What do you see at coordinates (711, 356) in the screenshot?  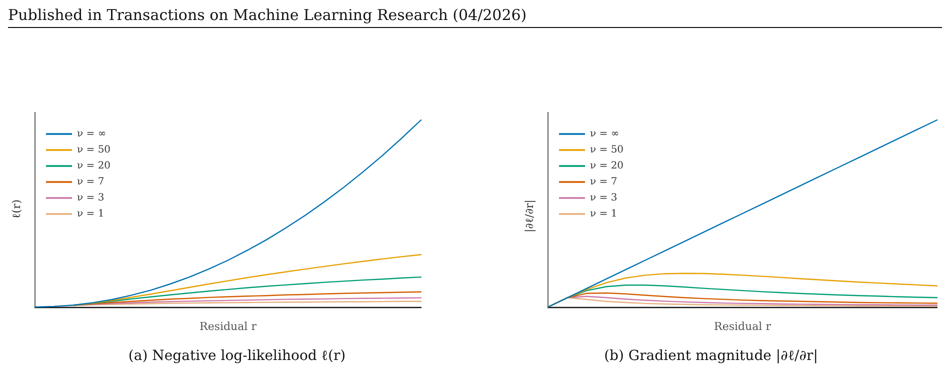 I see `text: (b) Gradient magnitude |∂ℓ/∂r|` at bounding box center [711, 356].